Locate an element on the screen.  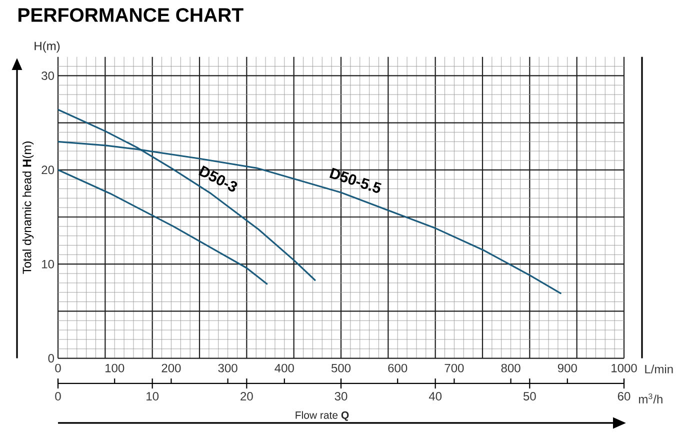
x2-tick-label: 50 is located at coordinates (529, 396).